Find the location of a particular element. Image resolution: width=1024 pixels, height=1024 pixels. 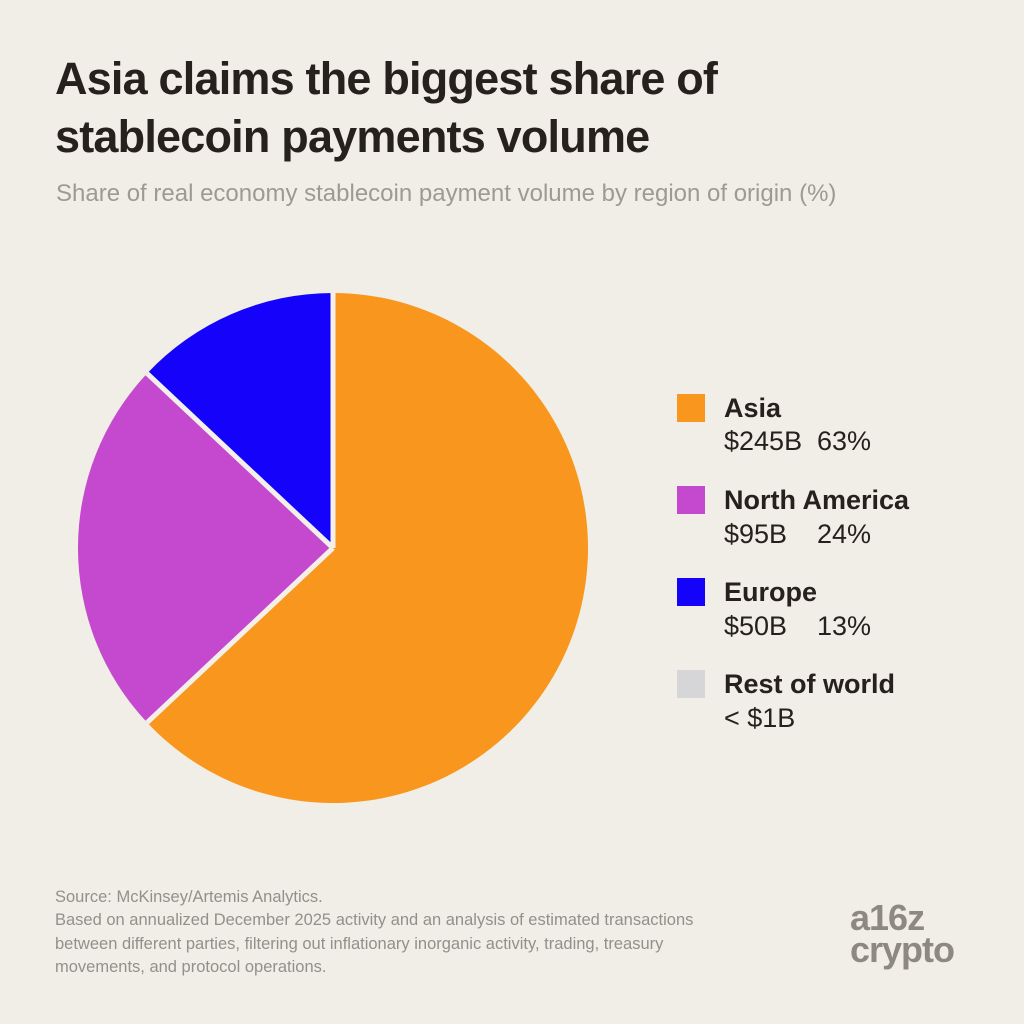

a16z-crypto-logo: a16z crypto is located at coordinates (902, 934).